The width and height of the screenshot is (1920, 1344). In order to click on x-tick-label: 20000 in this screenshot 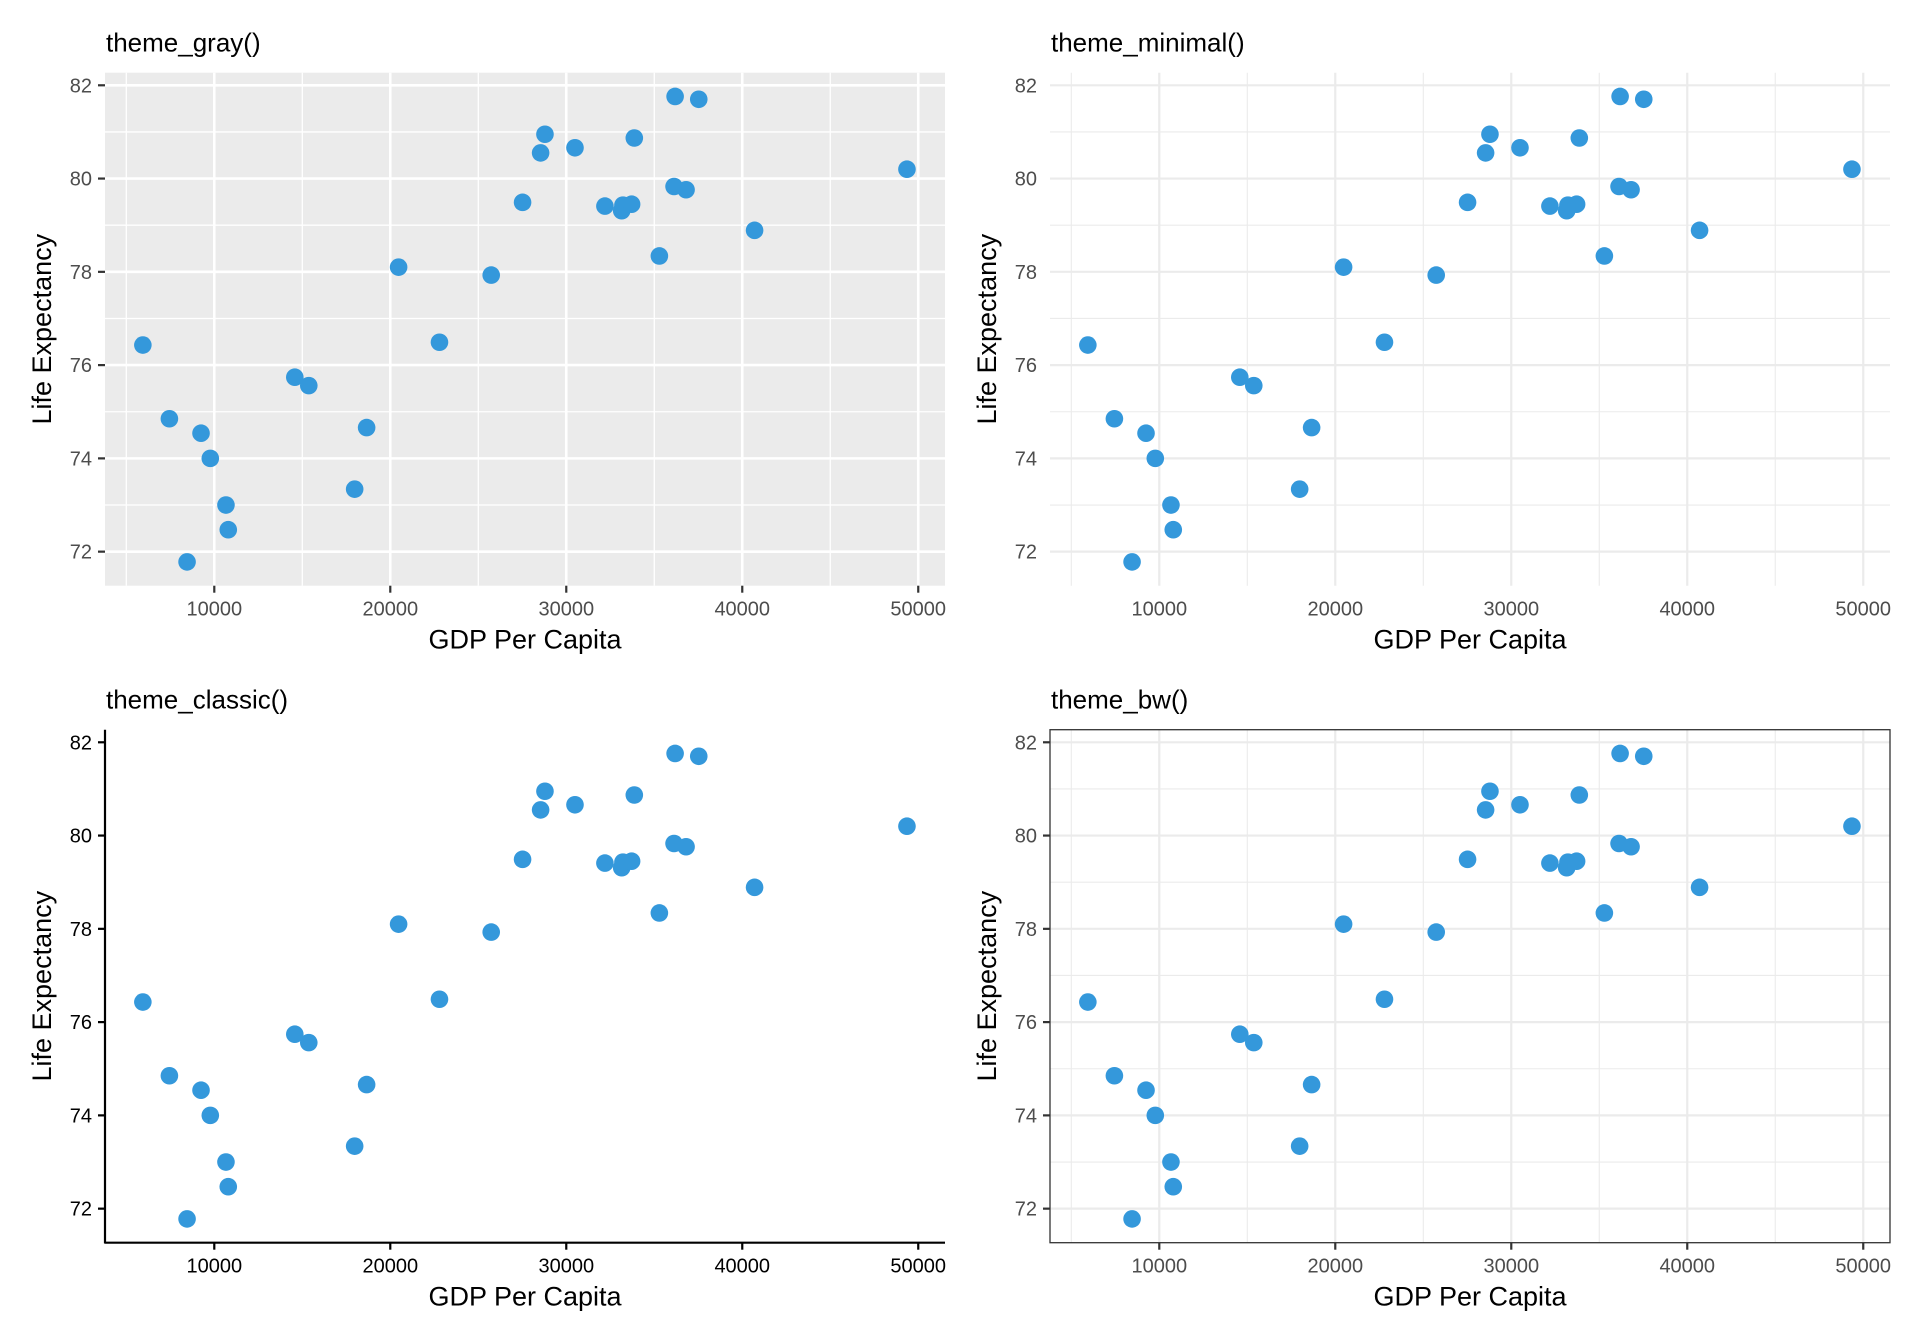, I will do `click(390, 1267)`.